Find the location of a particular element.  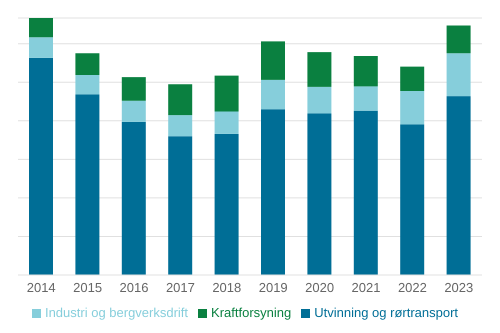

x-tick-label: 2015 is located at coordinates (87, 288).